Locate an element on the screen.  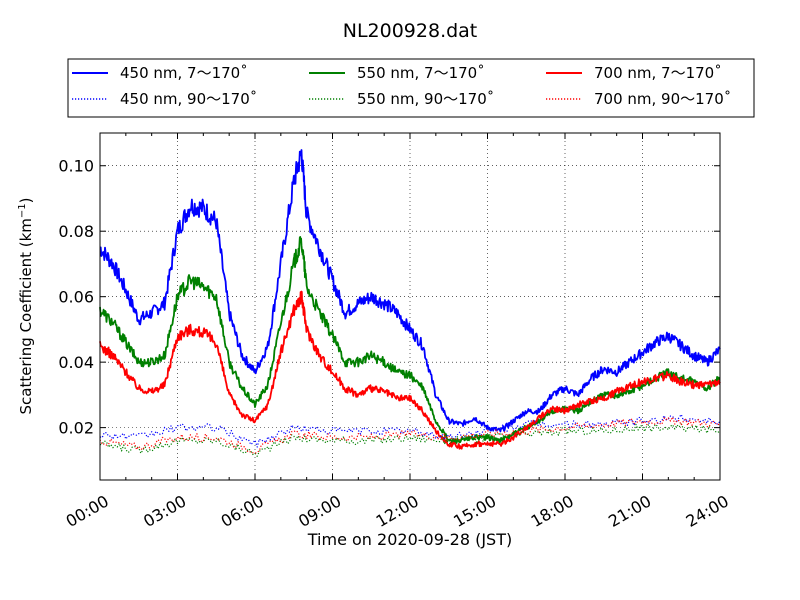
x-tick-label: 03:00 is located at coordinates (164, 511).